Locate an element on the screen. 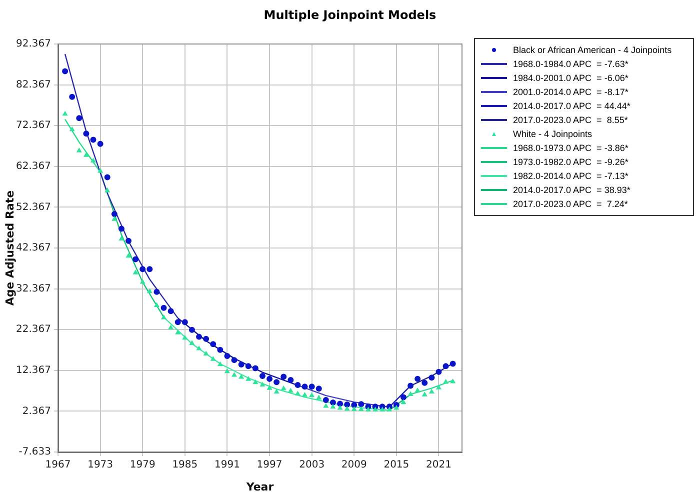  x-tick-label: 1991 is located at coordinates (227, 465).